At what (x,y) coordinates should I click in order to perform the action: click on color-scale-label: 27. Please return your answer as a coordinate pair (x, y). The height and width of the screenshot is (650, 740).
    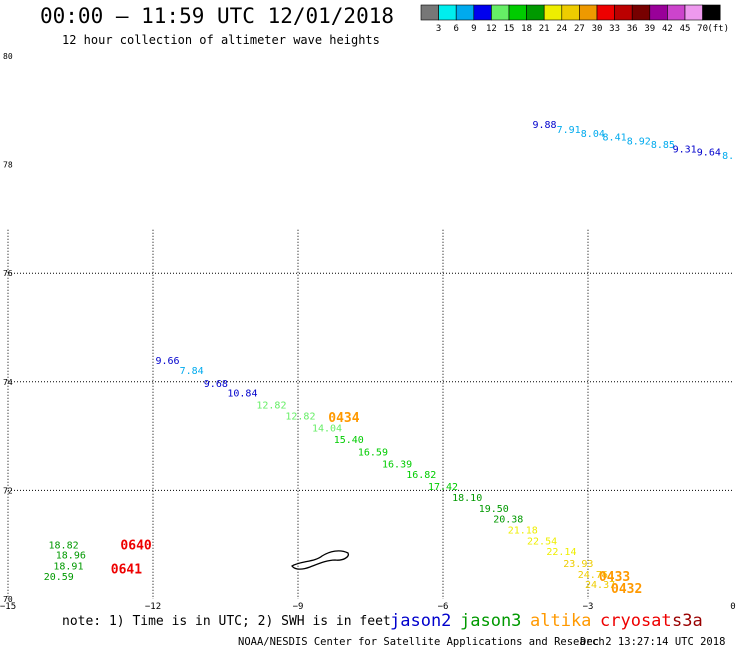
    Looking at the image, I should click on (579, 29).